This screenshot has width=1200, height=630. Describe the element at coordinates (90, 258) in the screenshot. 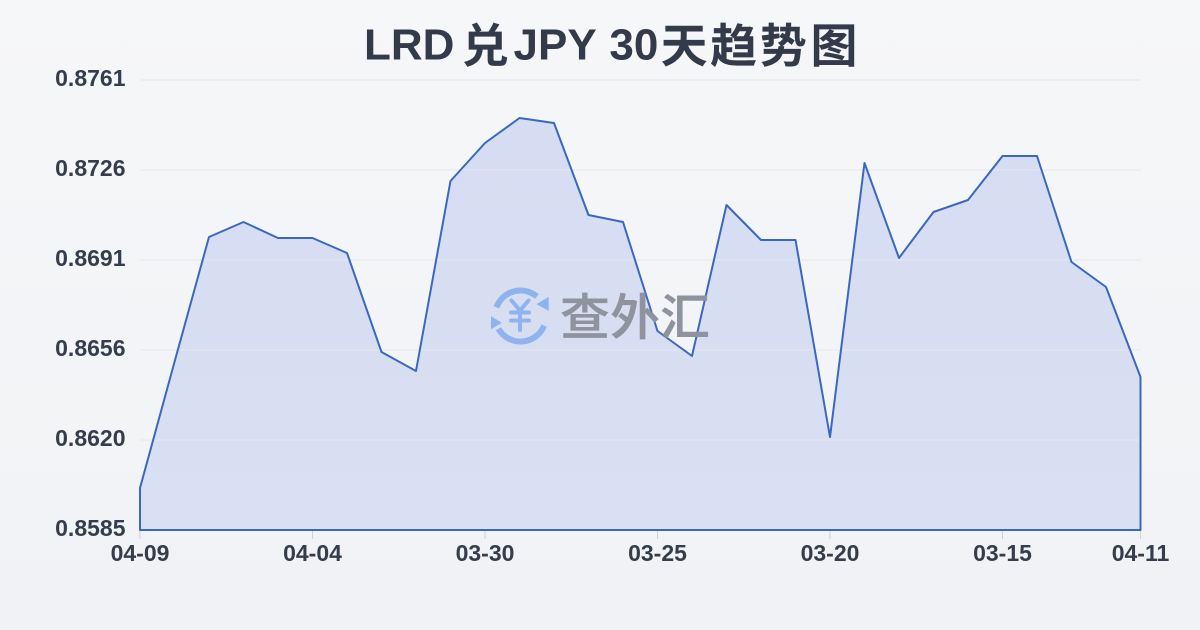

I see `svg-text: 0.8691` at that location.